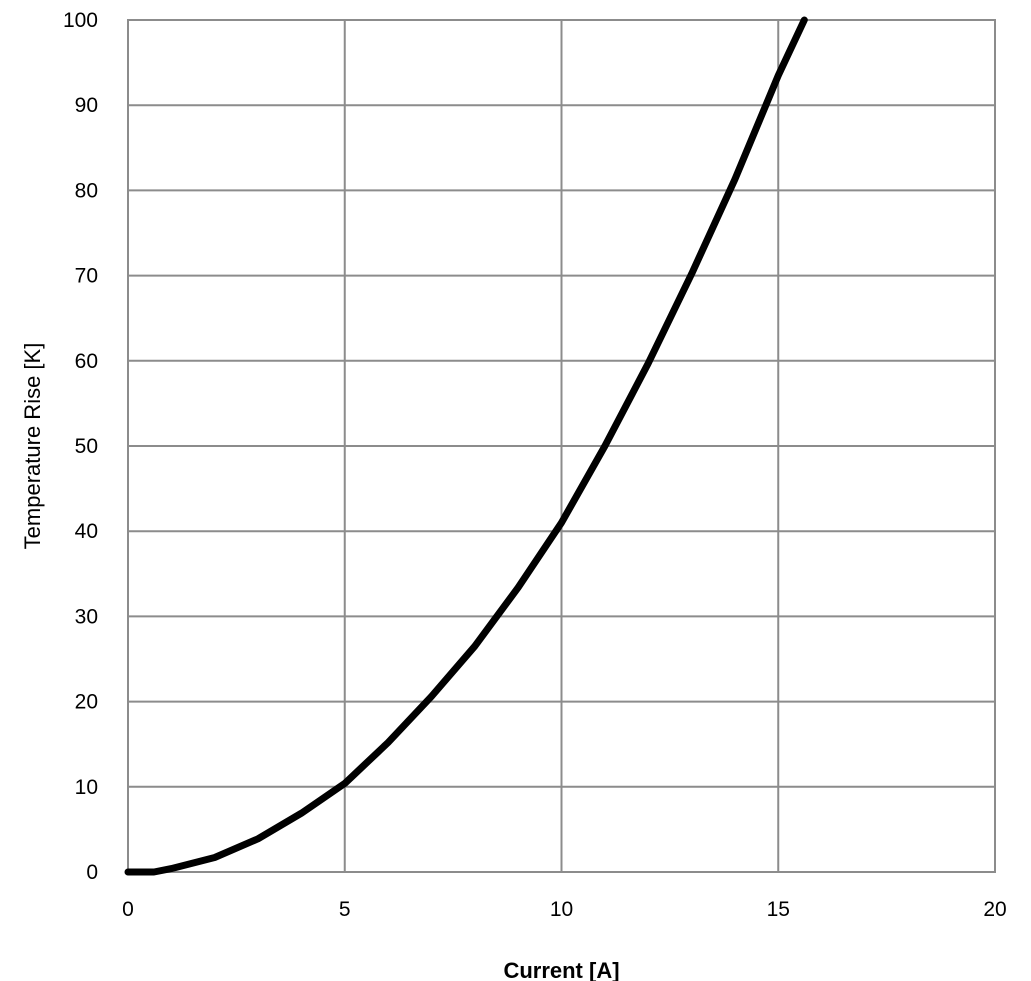 The height and width of the screenshot is (981, 1031). I want to click on x-tick-labels: 0 5 10 15 20, so click(564, 909).